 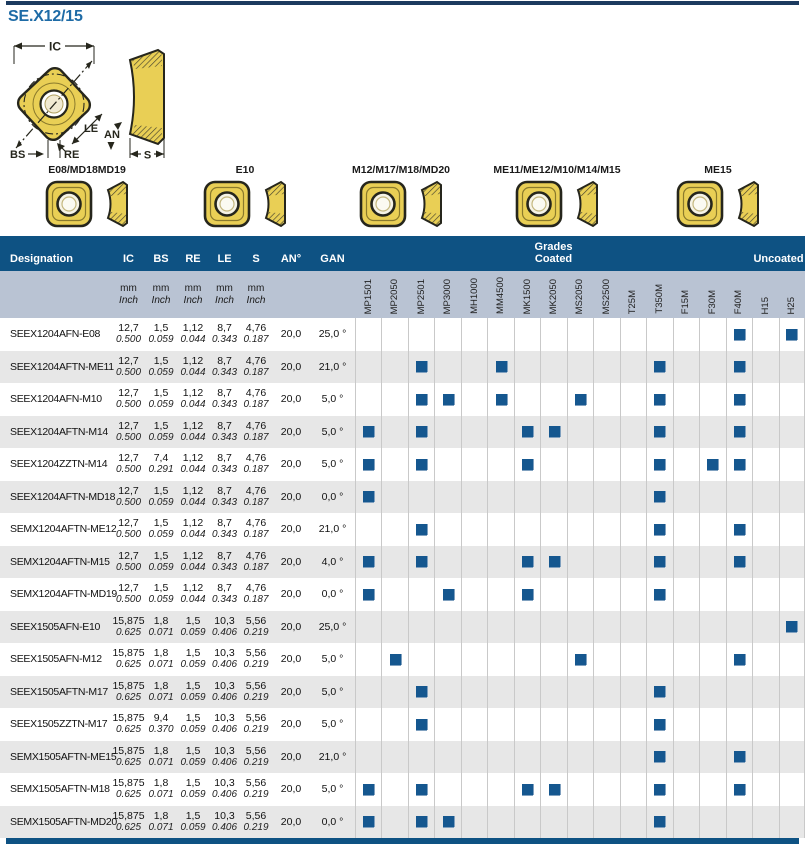 What do you see at coordinates (224, 600) in the screenshot?
I see `value-inch: 0.343` at bounding box center [224, 600].